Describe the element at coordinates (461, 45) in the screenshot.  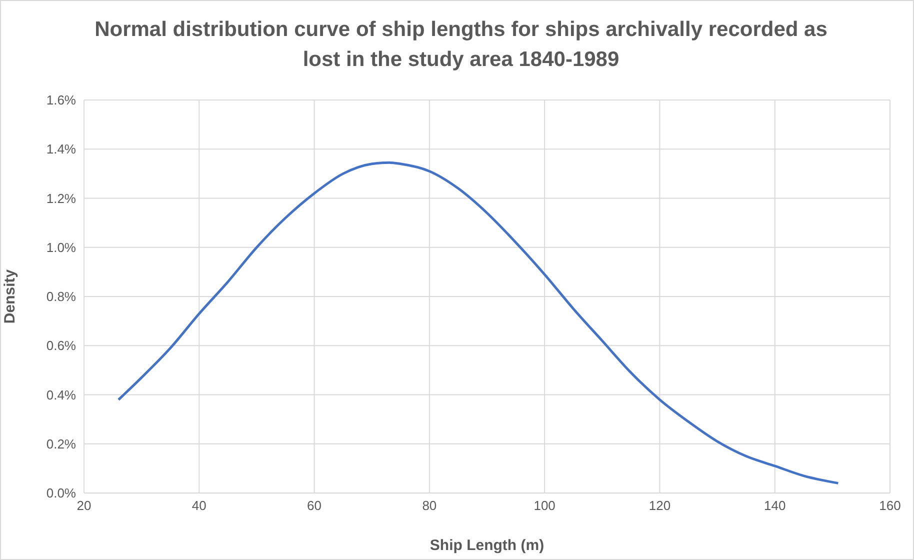
I see `chart-title: Normal distribution curve of ship lengths for ships archivally recorded as lost in the study area 1840-1989` at that location.